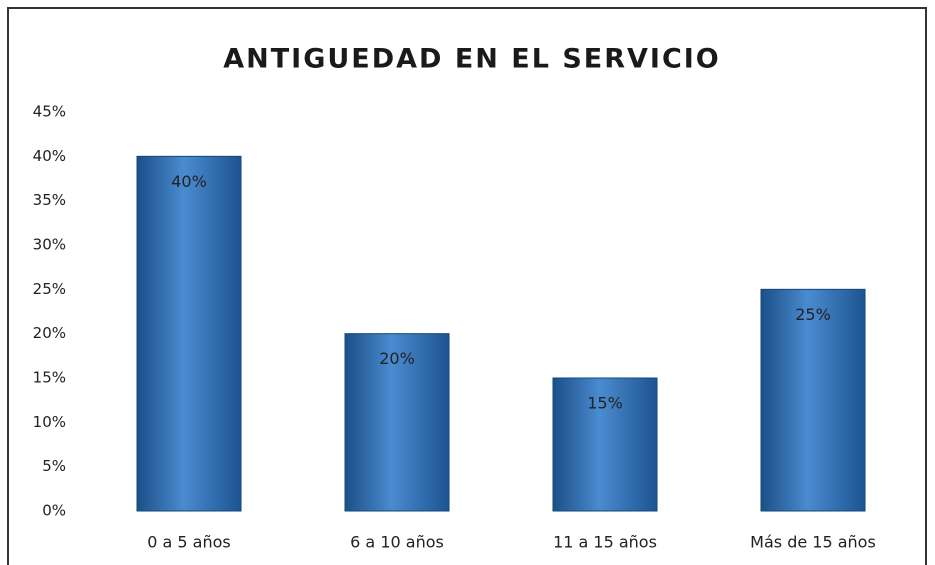 The height and width of the screenshot is (565, 935). Describe the element at coordinates (49, 289) in the screenshot. I see `y-tick-label: 25%` at that location.